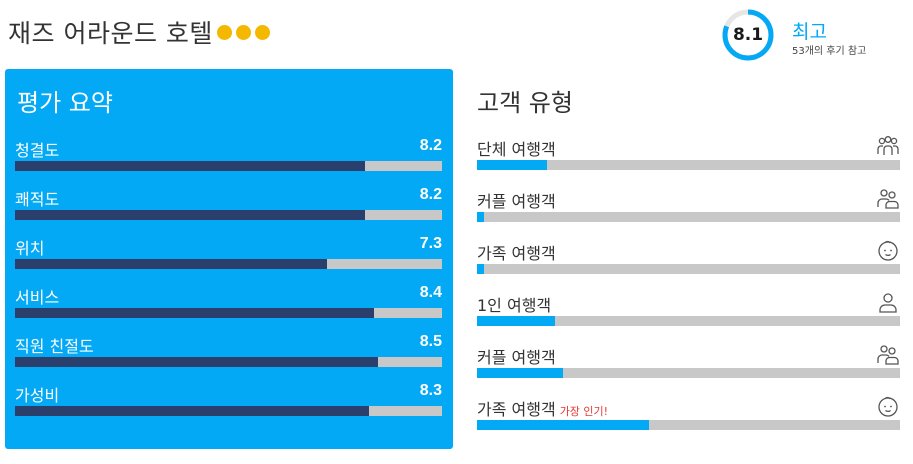 The height and width of the screenshot is (464, 913). Describe the element at coordinates (888, 146) in the screenshot. I see `group-icon` at that location.